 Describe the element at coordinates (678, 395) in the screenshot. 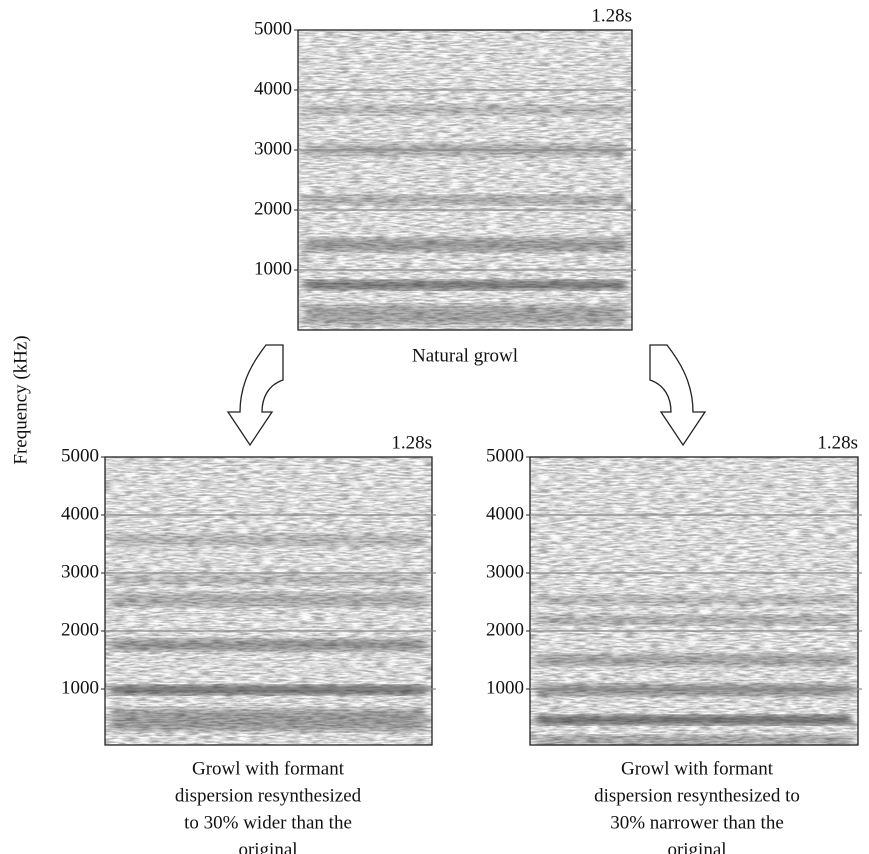

I see `arrow-right` at that location.